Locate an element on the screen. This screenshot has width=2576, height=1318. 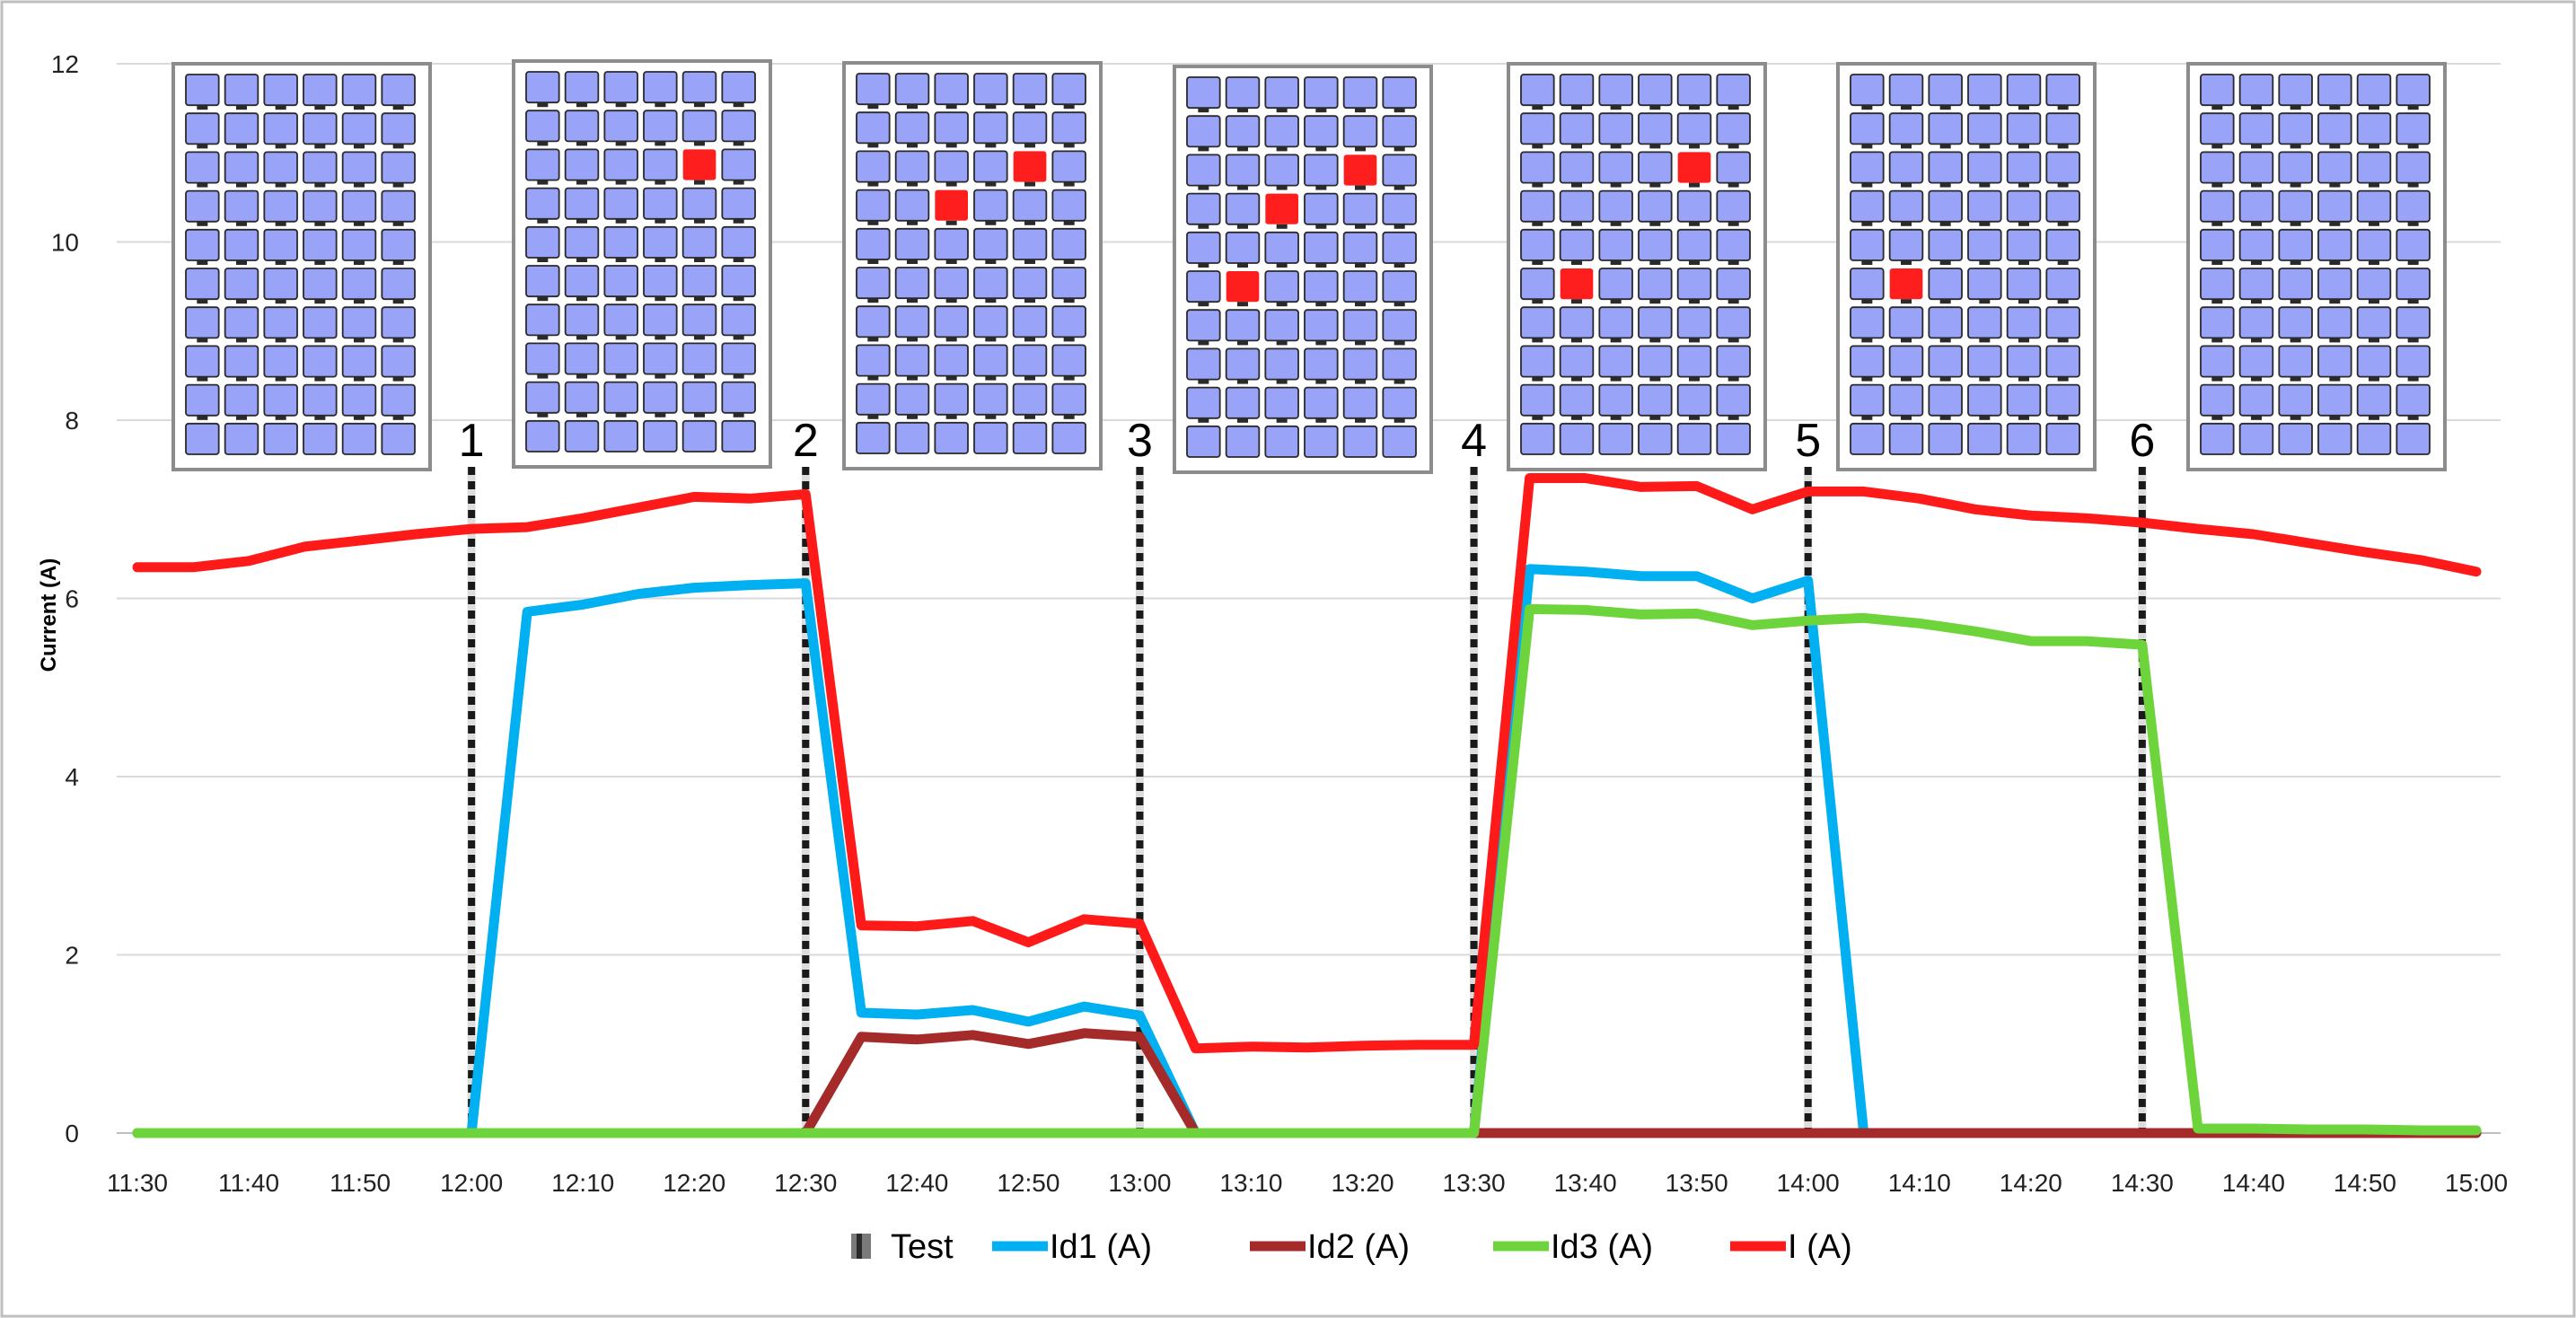
test-number-label: 4 is located at coordinates (1474, 441).